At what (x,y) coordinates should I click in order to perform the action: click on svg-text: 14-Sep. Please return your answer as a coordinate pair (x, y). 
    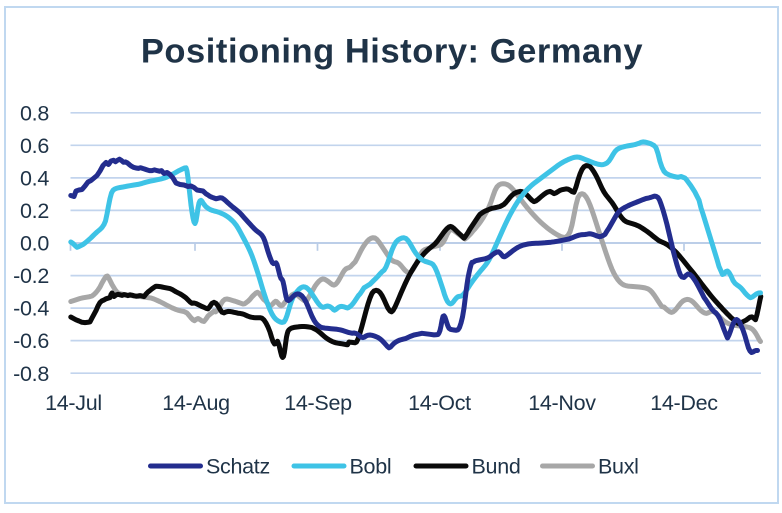
    Looking at the image, I should click on (318, 403).